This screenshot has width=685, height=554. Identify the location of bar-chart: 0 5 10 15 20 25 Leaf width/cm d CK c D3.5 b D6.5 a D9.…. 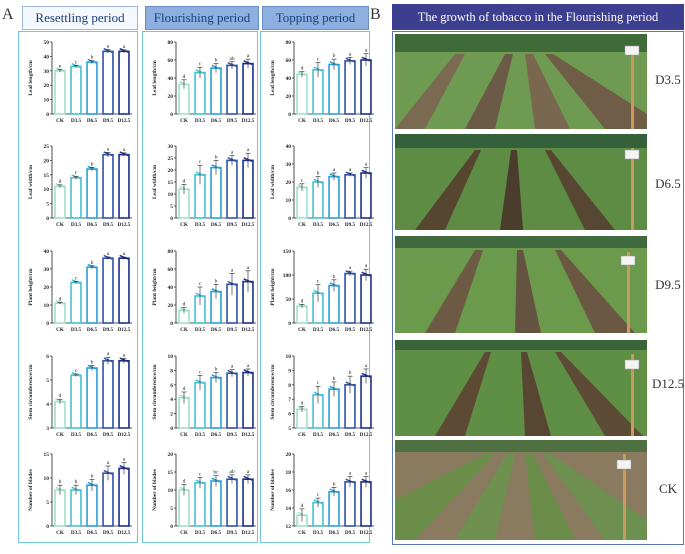
(79, 190).